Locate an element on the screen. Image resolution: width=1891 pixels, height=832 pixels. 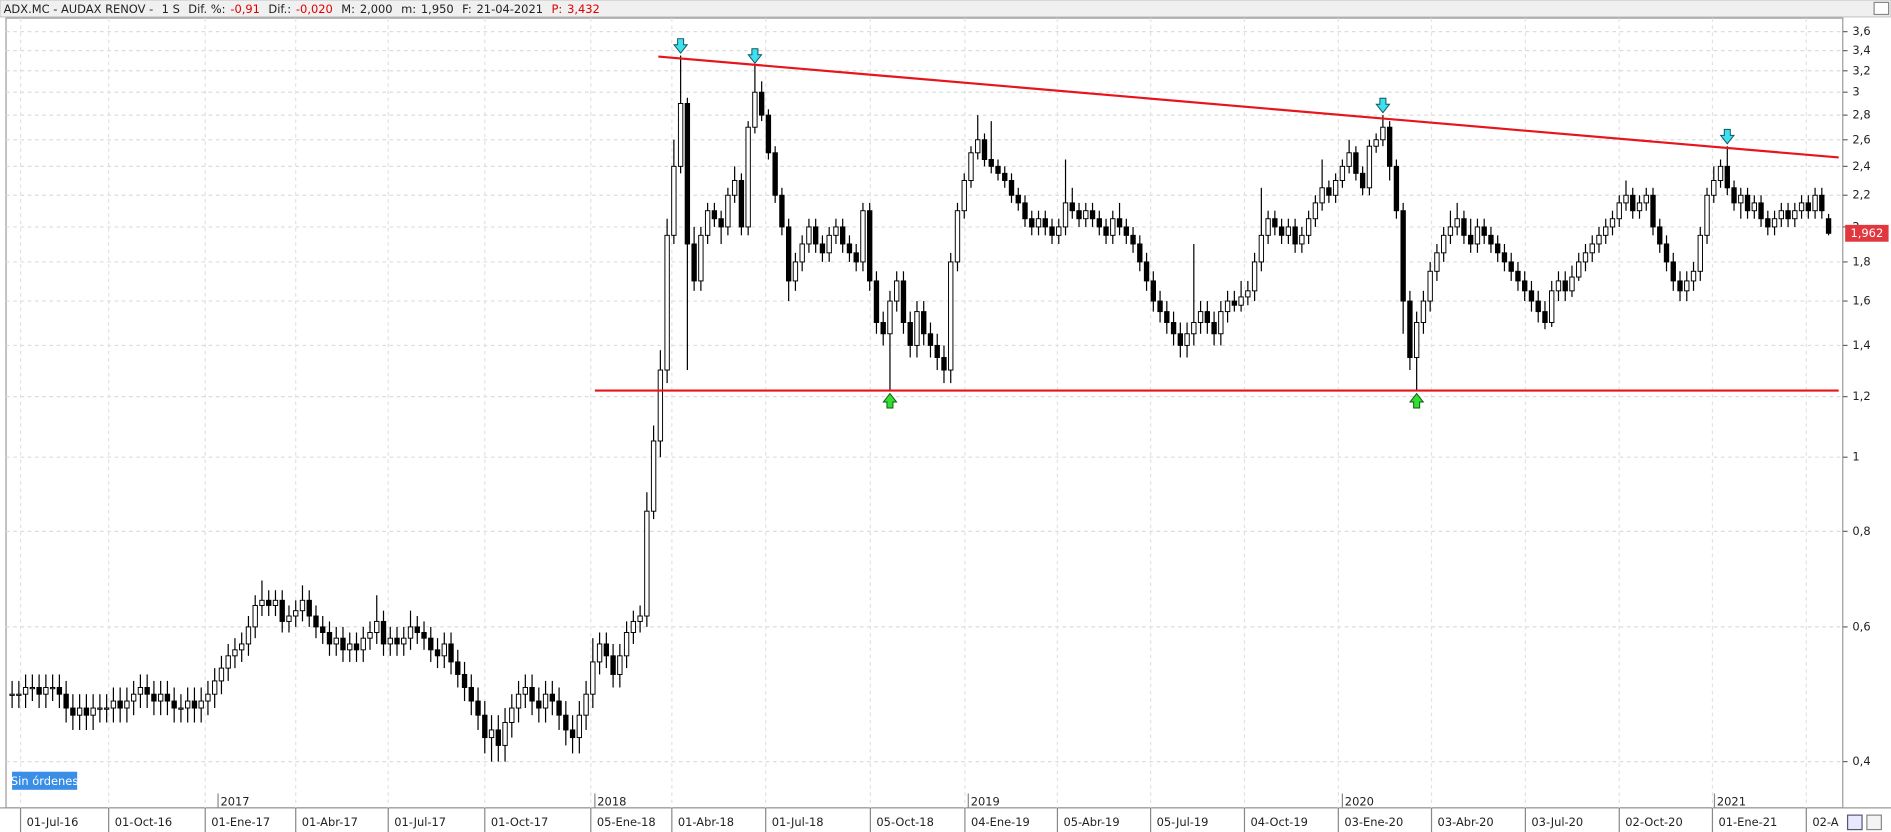
last-price-box is located at coordinates (1867, 233).